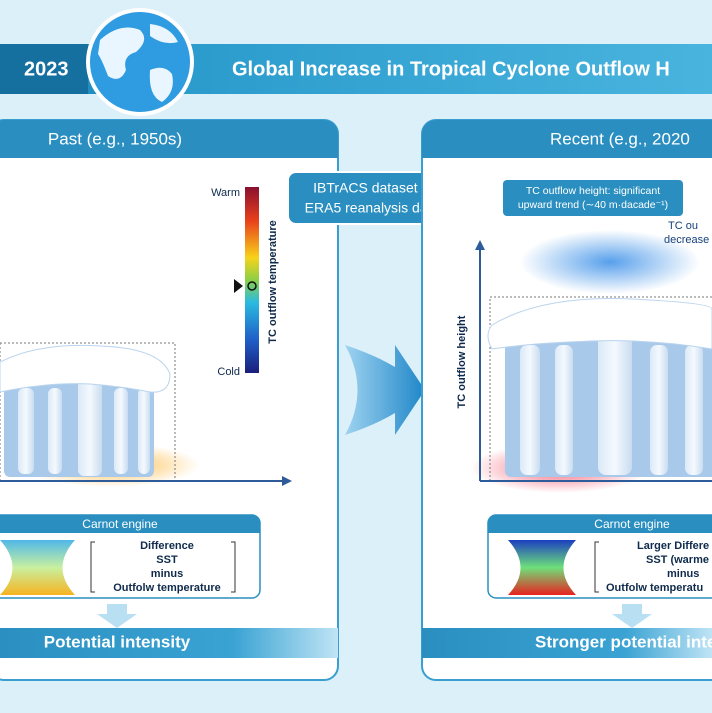 The image size is (712, 713). What do you see at coordinates (225, 193) in the screenshot?
I see `colorbar-top: Warm` at bounding box center [225, 193].